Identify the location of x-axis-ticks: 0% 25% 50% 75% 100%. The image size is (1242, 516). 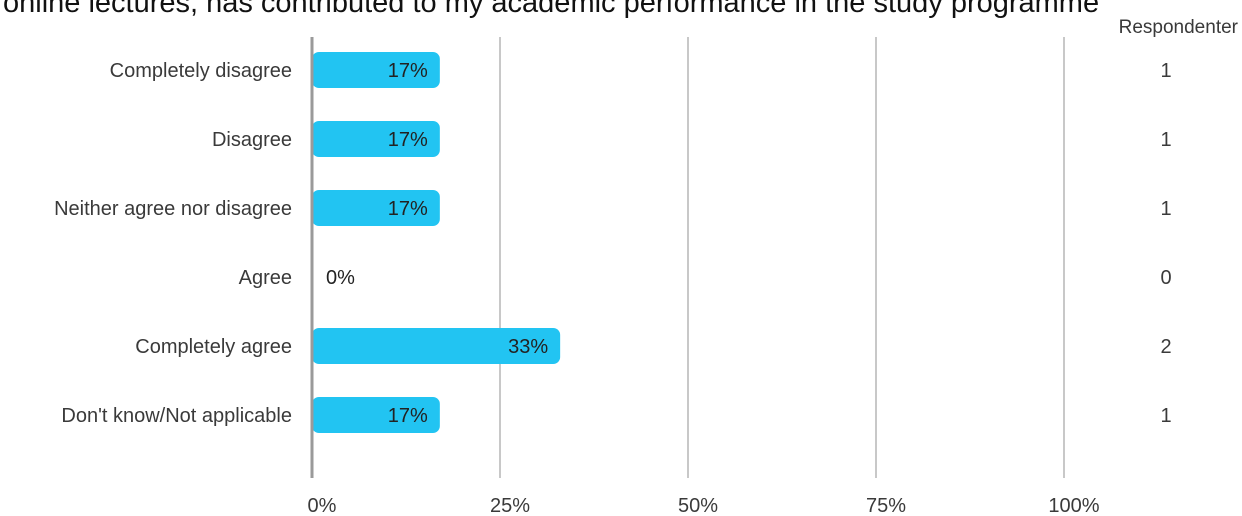
(704, 505).